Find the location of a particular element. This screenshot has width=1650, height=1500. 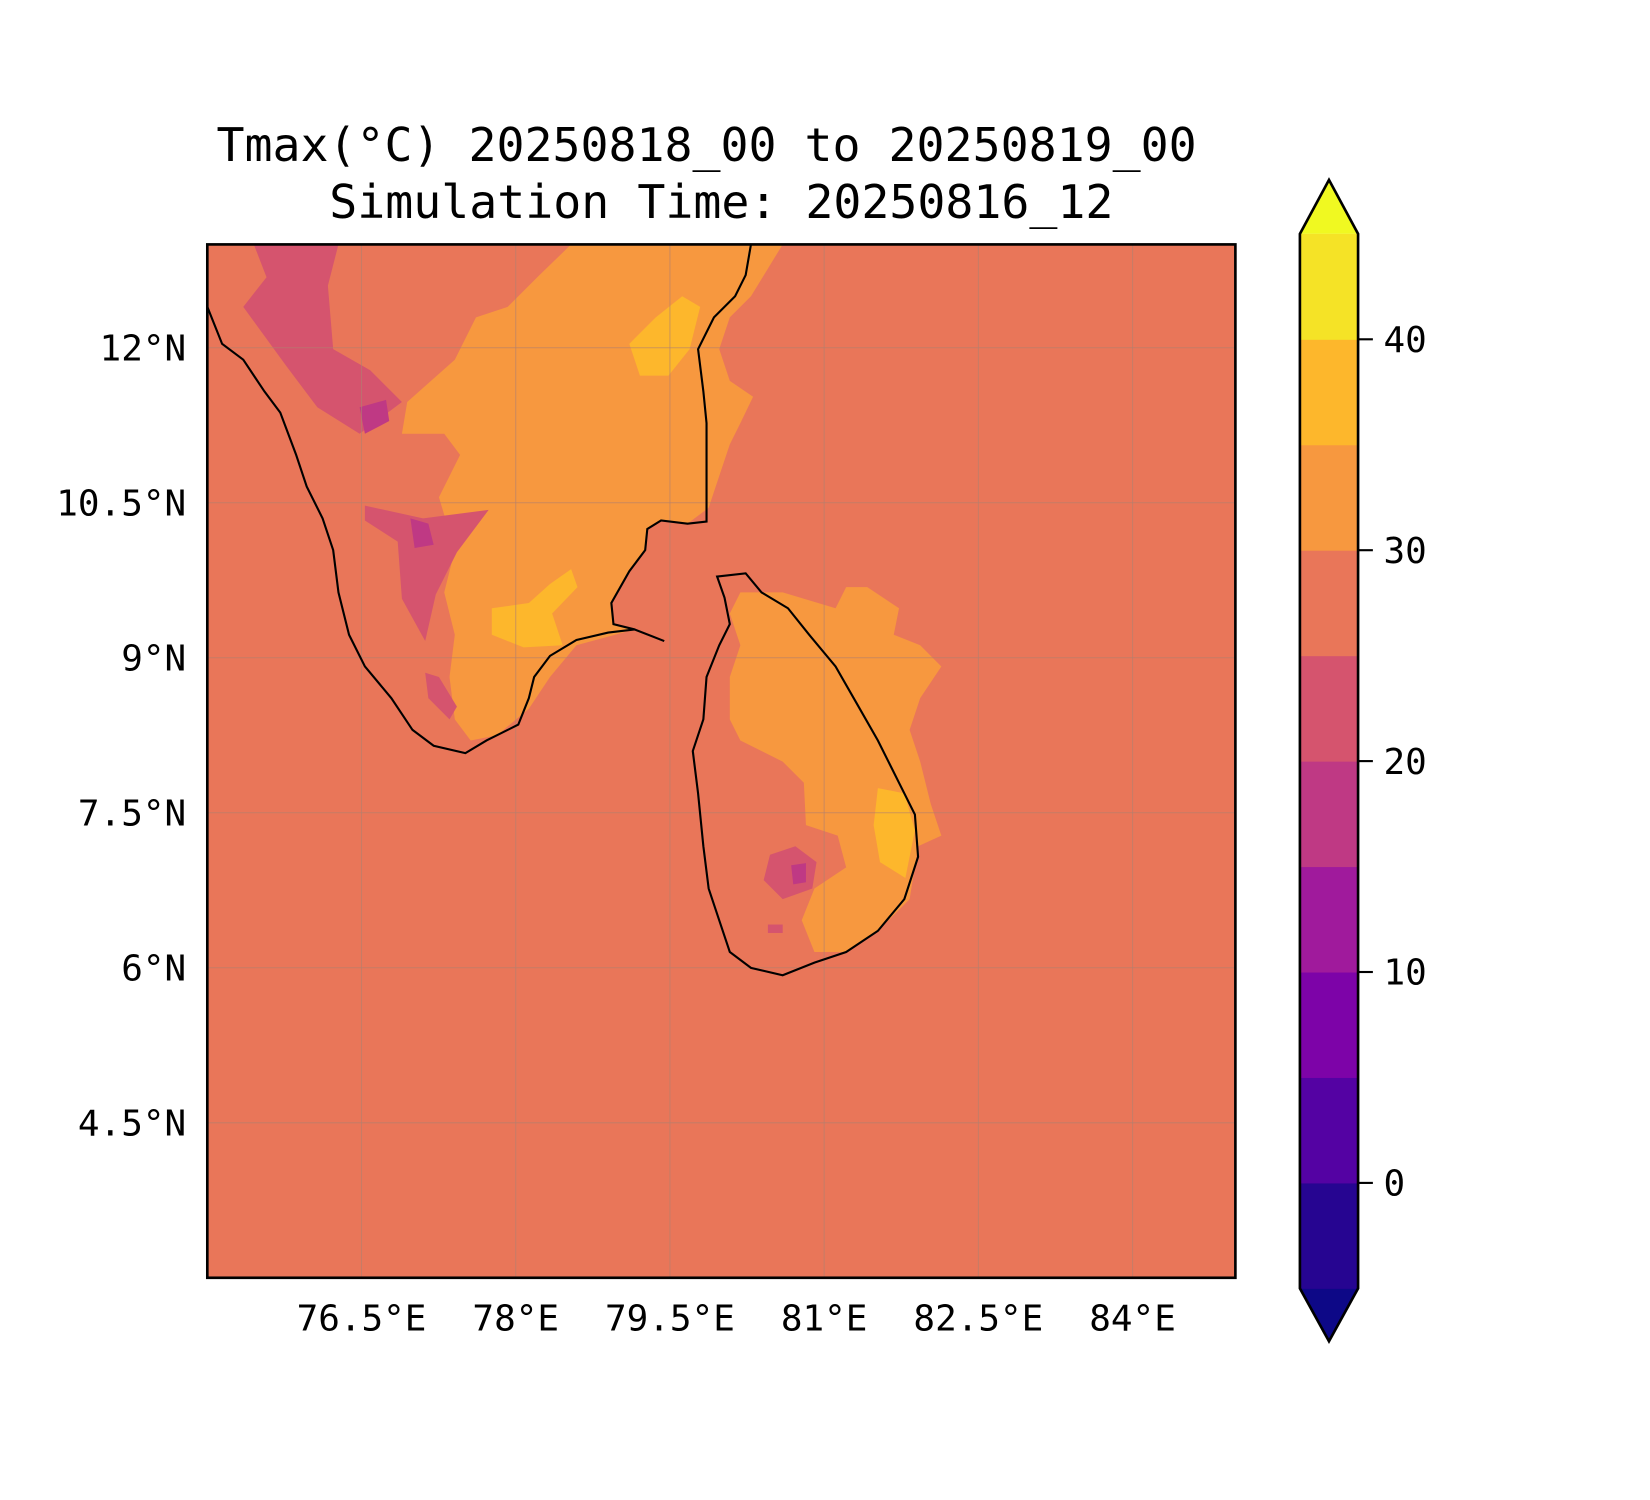

x-tick-label: 81°E is located at coordinates (824, 1319).